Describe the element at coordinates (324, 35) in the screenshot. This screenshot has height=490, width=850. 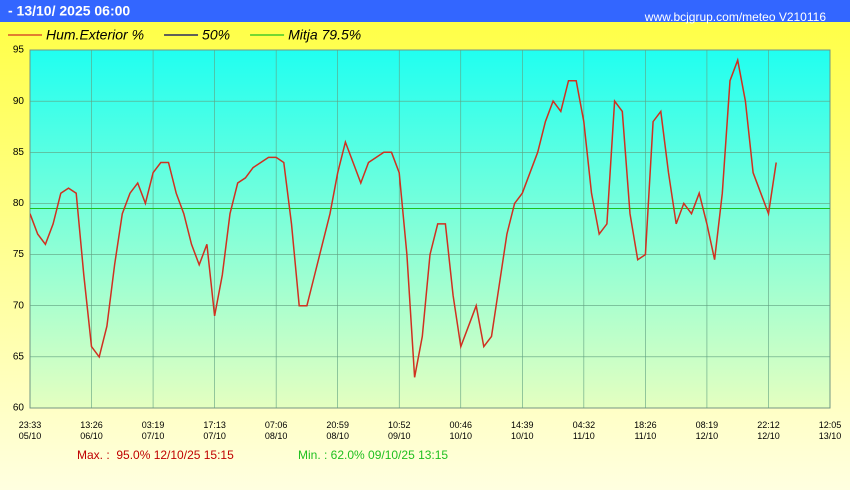
I see `legend-label: Mitja 79.5%` at that location.